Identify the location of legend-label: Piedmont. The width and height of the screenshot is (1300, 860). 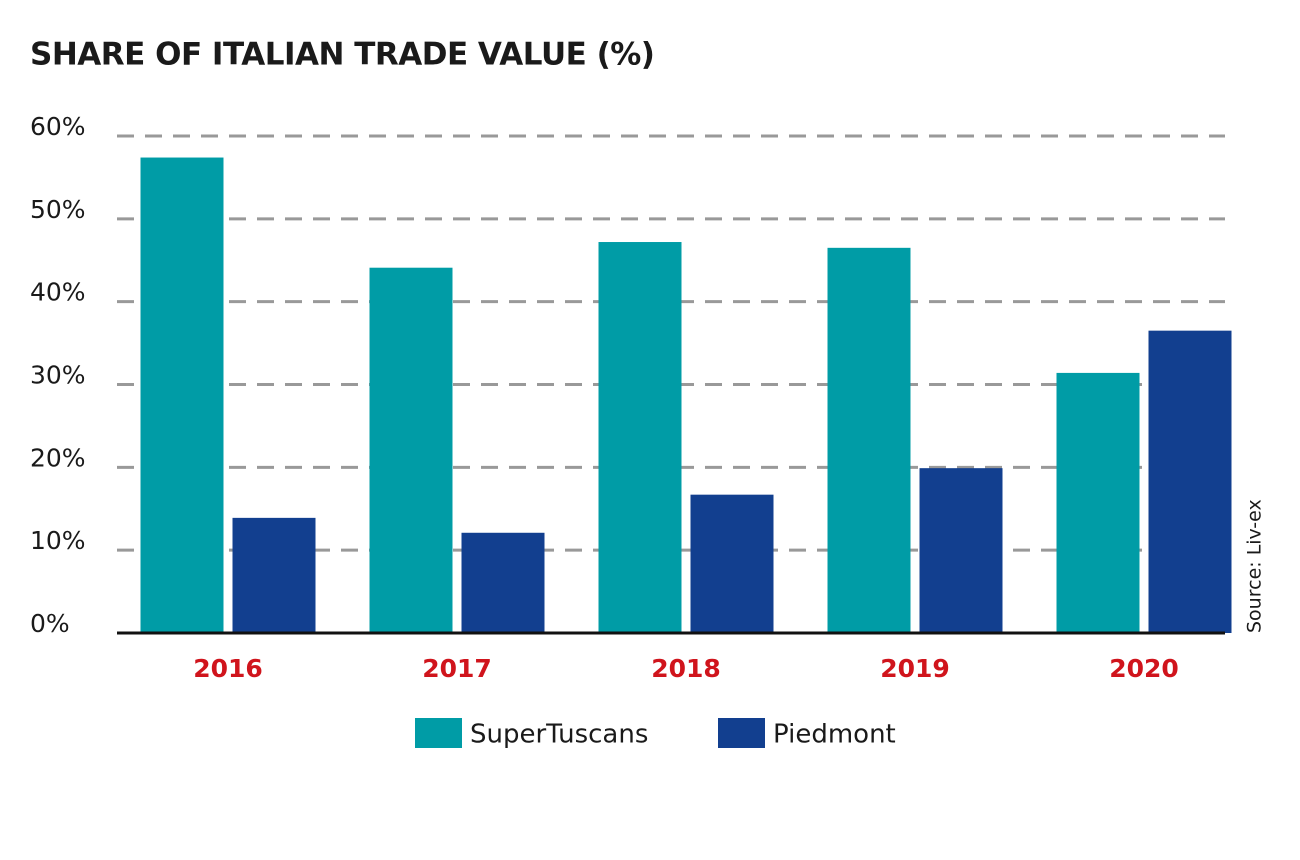
(834, 735).